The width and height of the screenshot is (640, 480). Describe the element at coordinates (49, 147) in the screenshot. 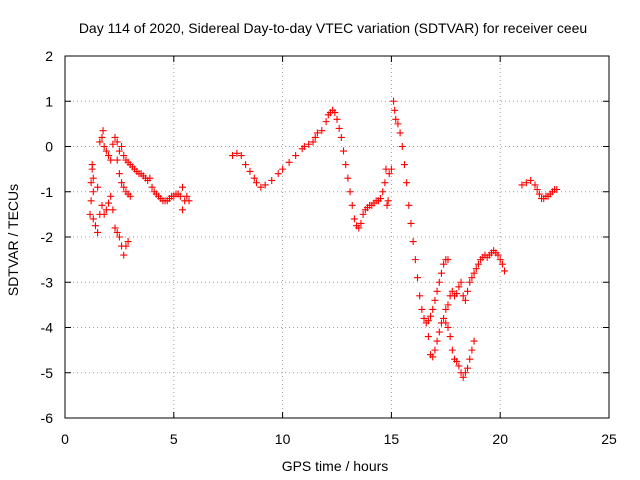

I see `y-tick-label: 0` at that location.